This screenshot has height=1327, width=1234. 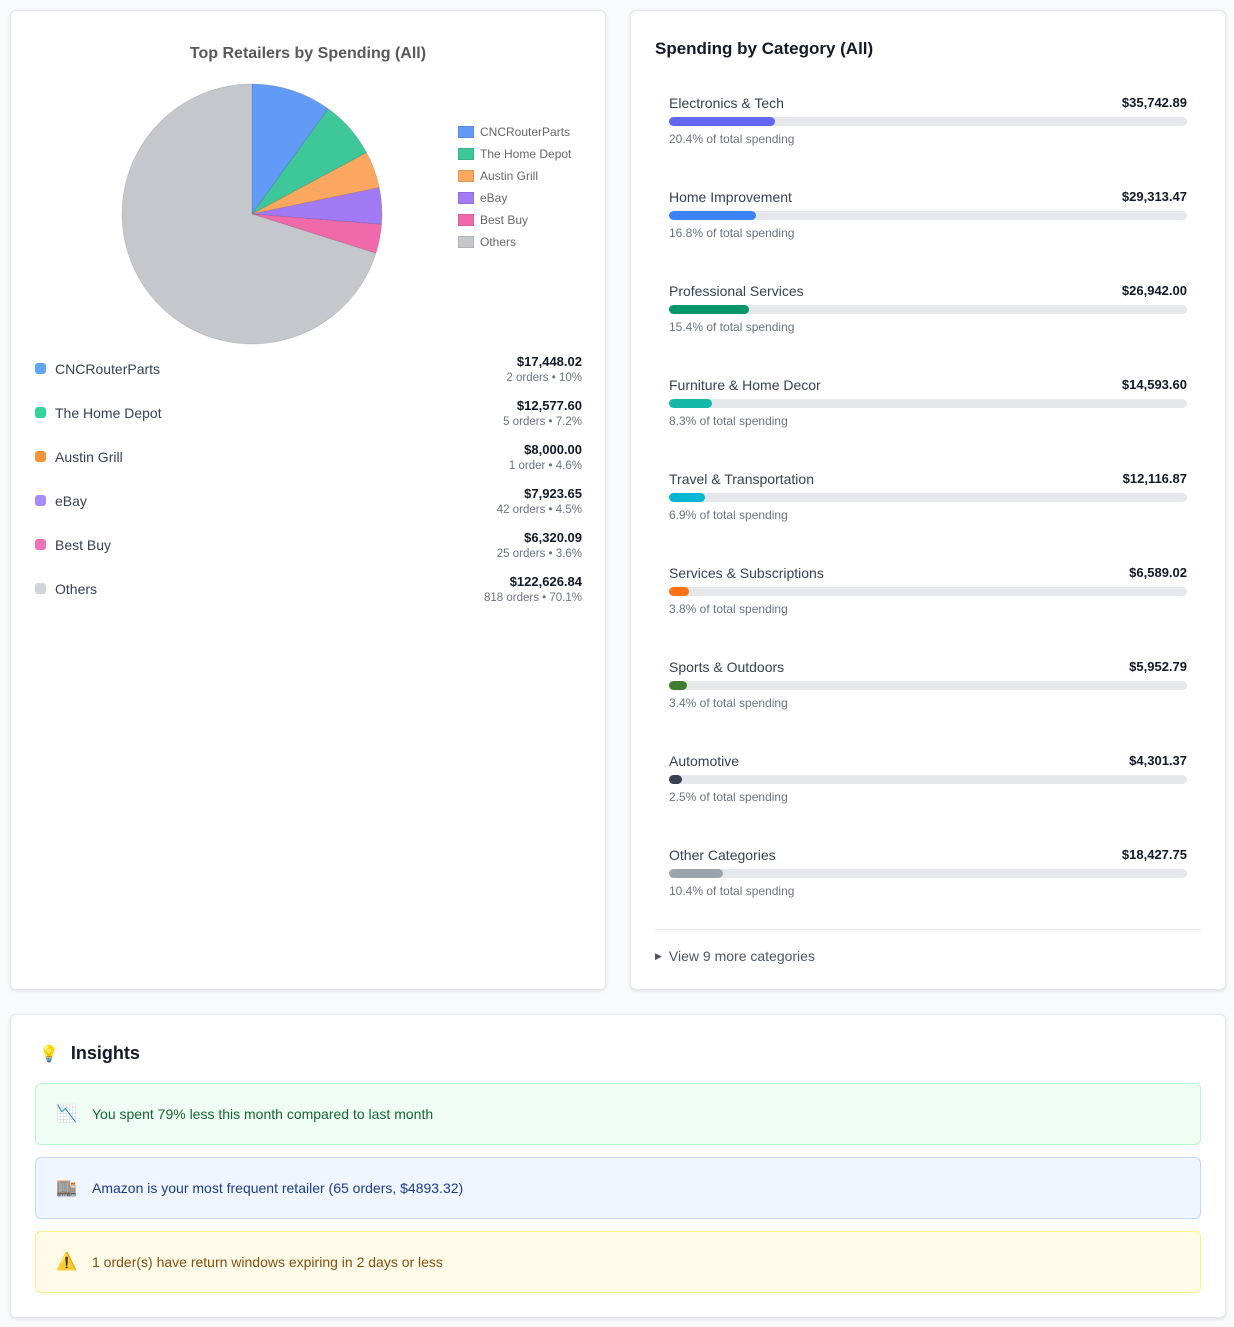 What do you see at coordinates (67, 1187) in the screenshot?
I see `store-icon: 🏬` at bounding box center [67, 1187].